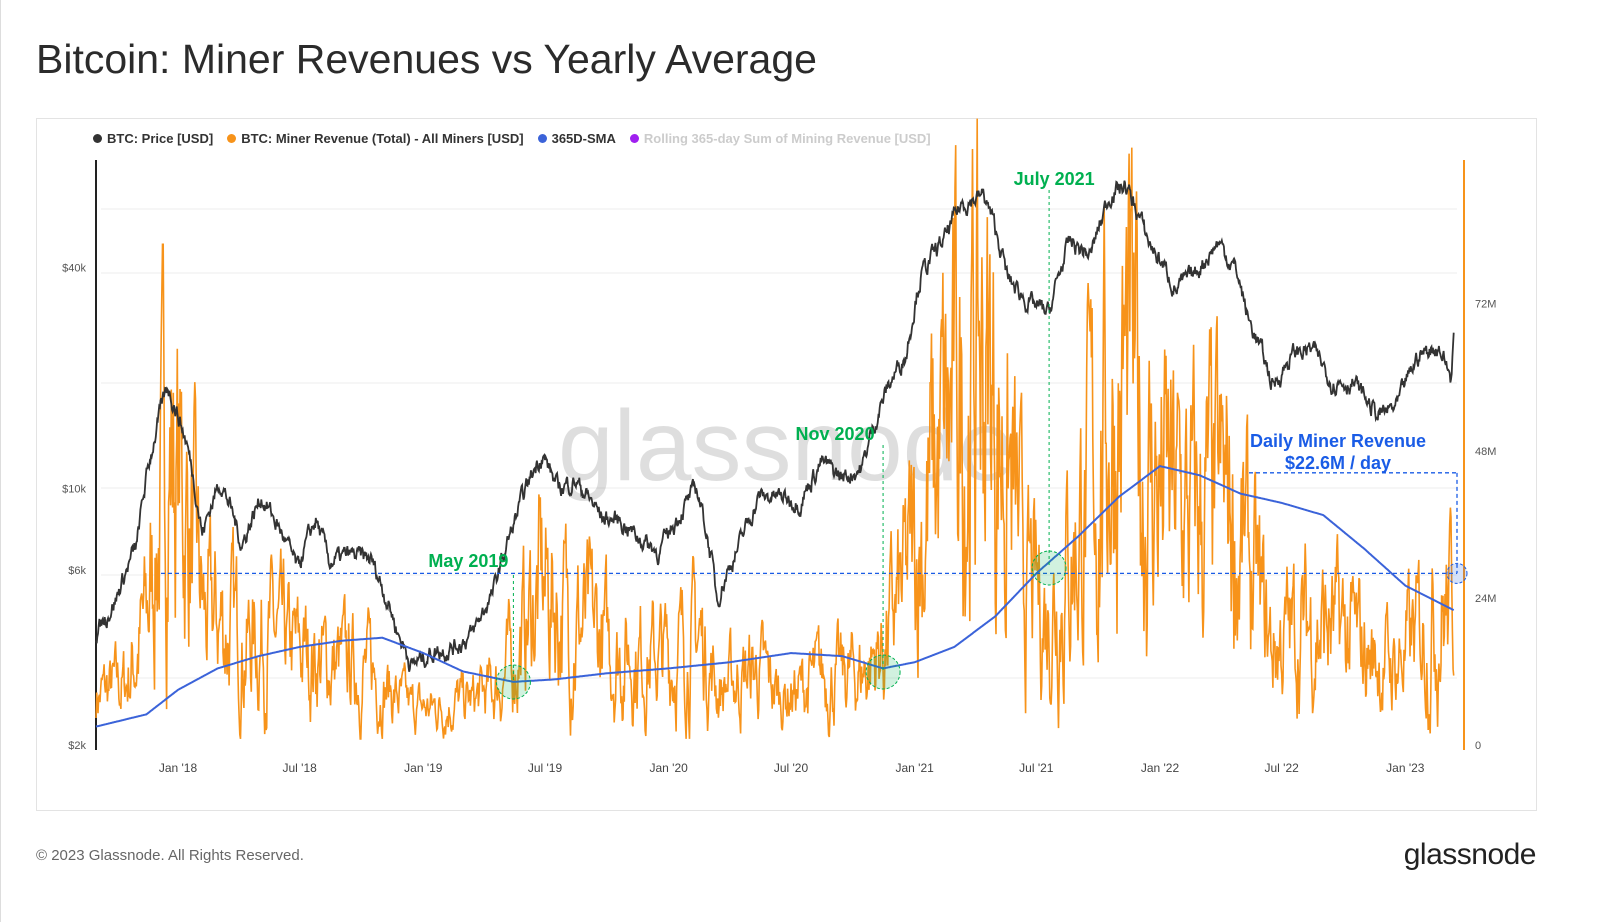  I want to click on x-tick-label: Jan '23, so click(1405, 768).